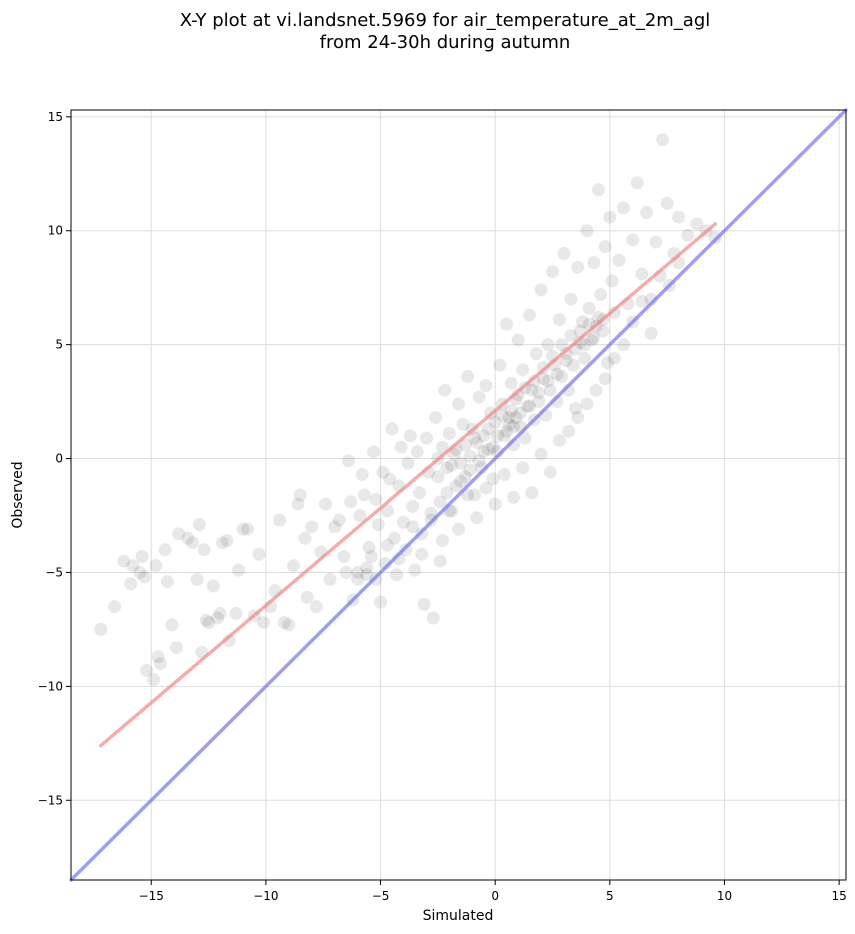 The image size is (855, 934). Describe the element at coordinates (381, 896) in the screenshot. I see `x-tick-label: −5` at that location.